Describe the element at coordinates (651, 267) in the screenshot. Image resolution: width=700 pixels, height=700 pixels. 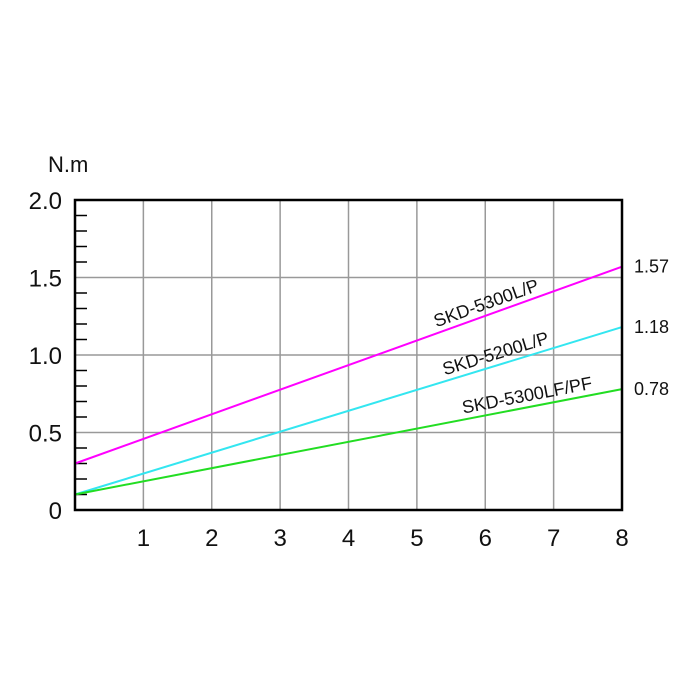
I see `end-value-label-1: 1.57` at that location.